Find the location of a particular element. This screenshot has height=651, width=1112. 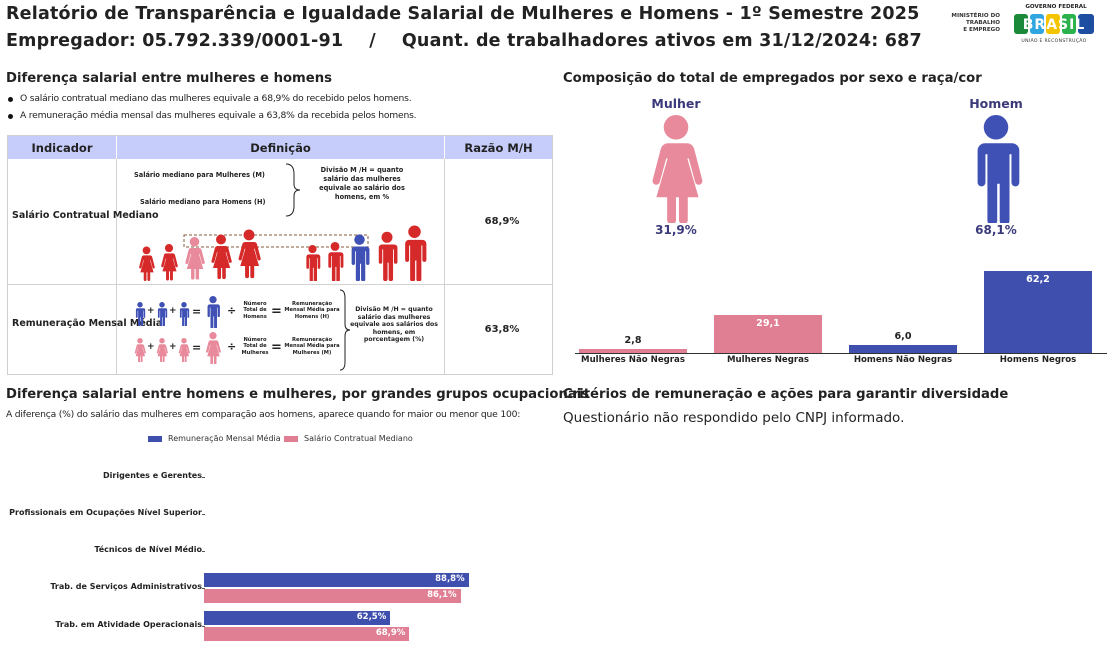

total-women-label: Número Total de Mulheres is located at coordinates (255, 346).